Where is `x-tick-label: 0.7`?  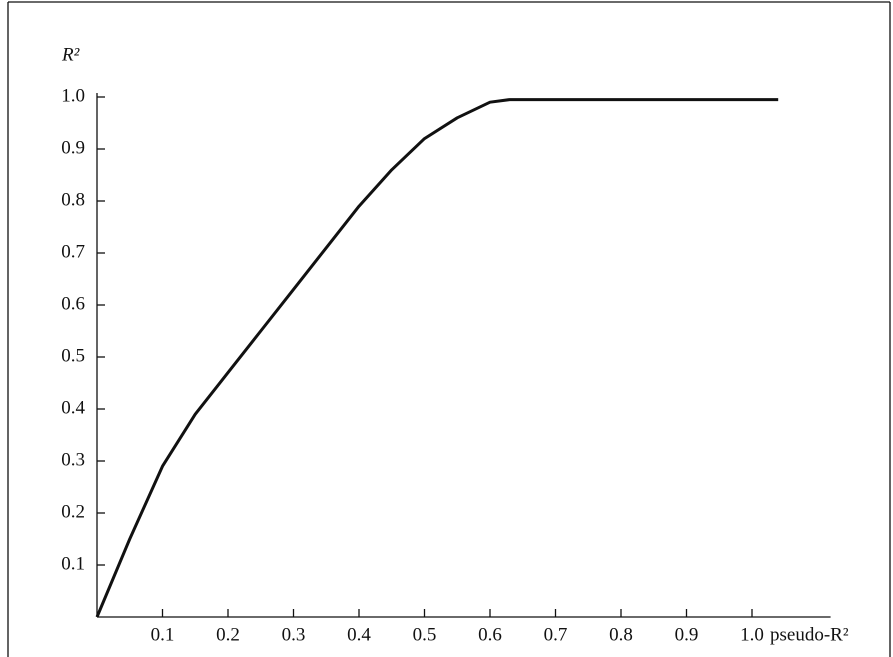
x-tick-label: 0.7 is located at coordinates (556, 634).